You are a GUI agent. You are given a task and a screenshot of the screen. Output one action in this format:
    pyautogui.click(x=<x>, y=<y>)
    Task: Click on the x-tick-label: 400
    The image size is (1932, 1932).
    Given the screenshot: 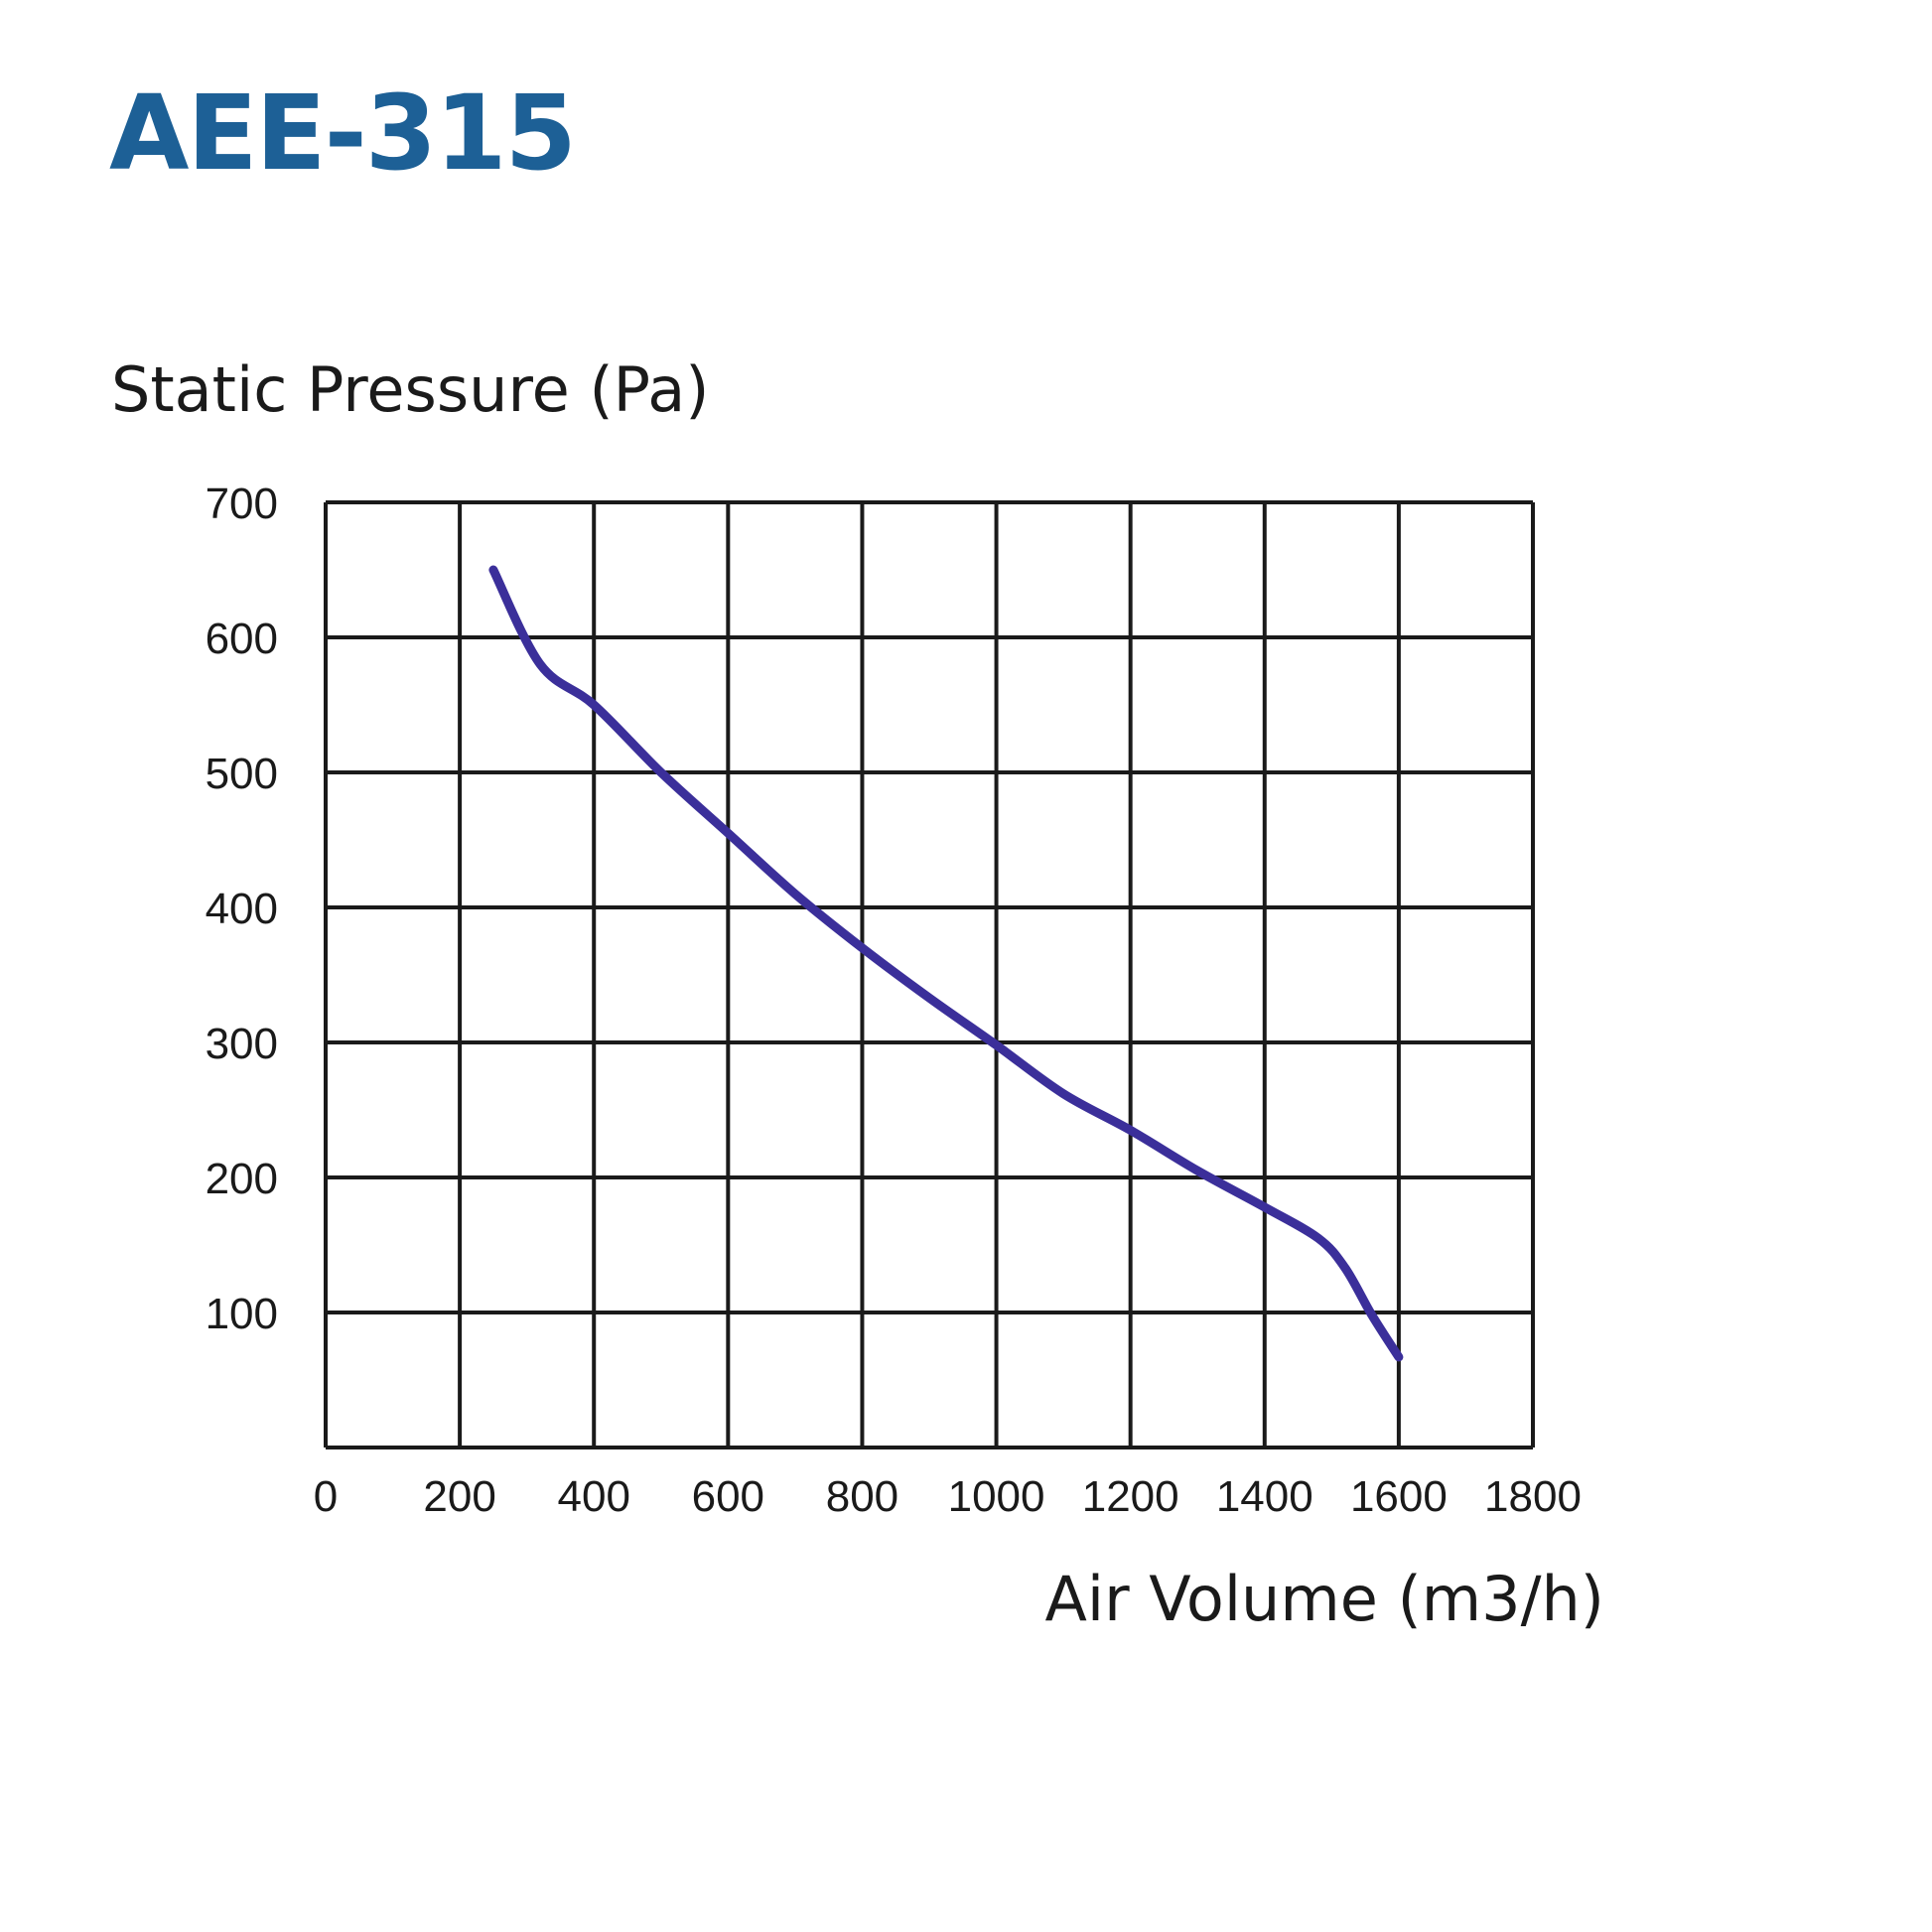 What is the action you would take?
    pyautogui.click(x=594, y=1496)
    